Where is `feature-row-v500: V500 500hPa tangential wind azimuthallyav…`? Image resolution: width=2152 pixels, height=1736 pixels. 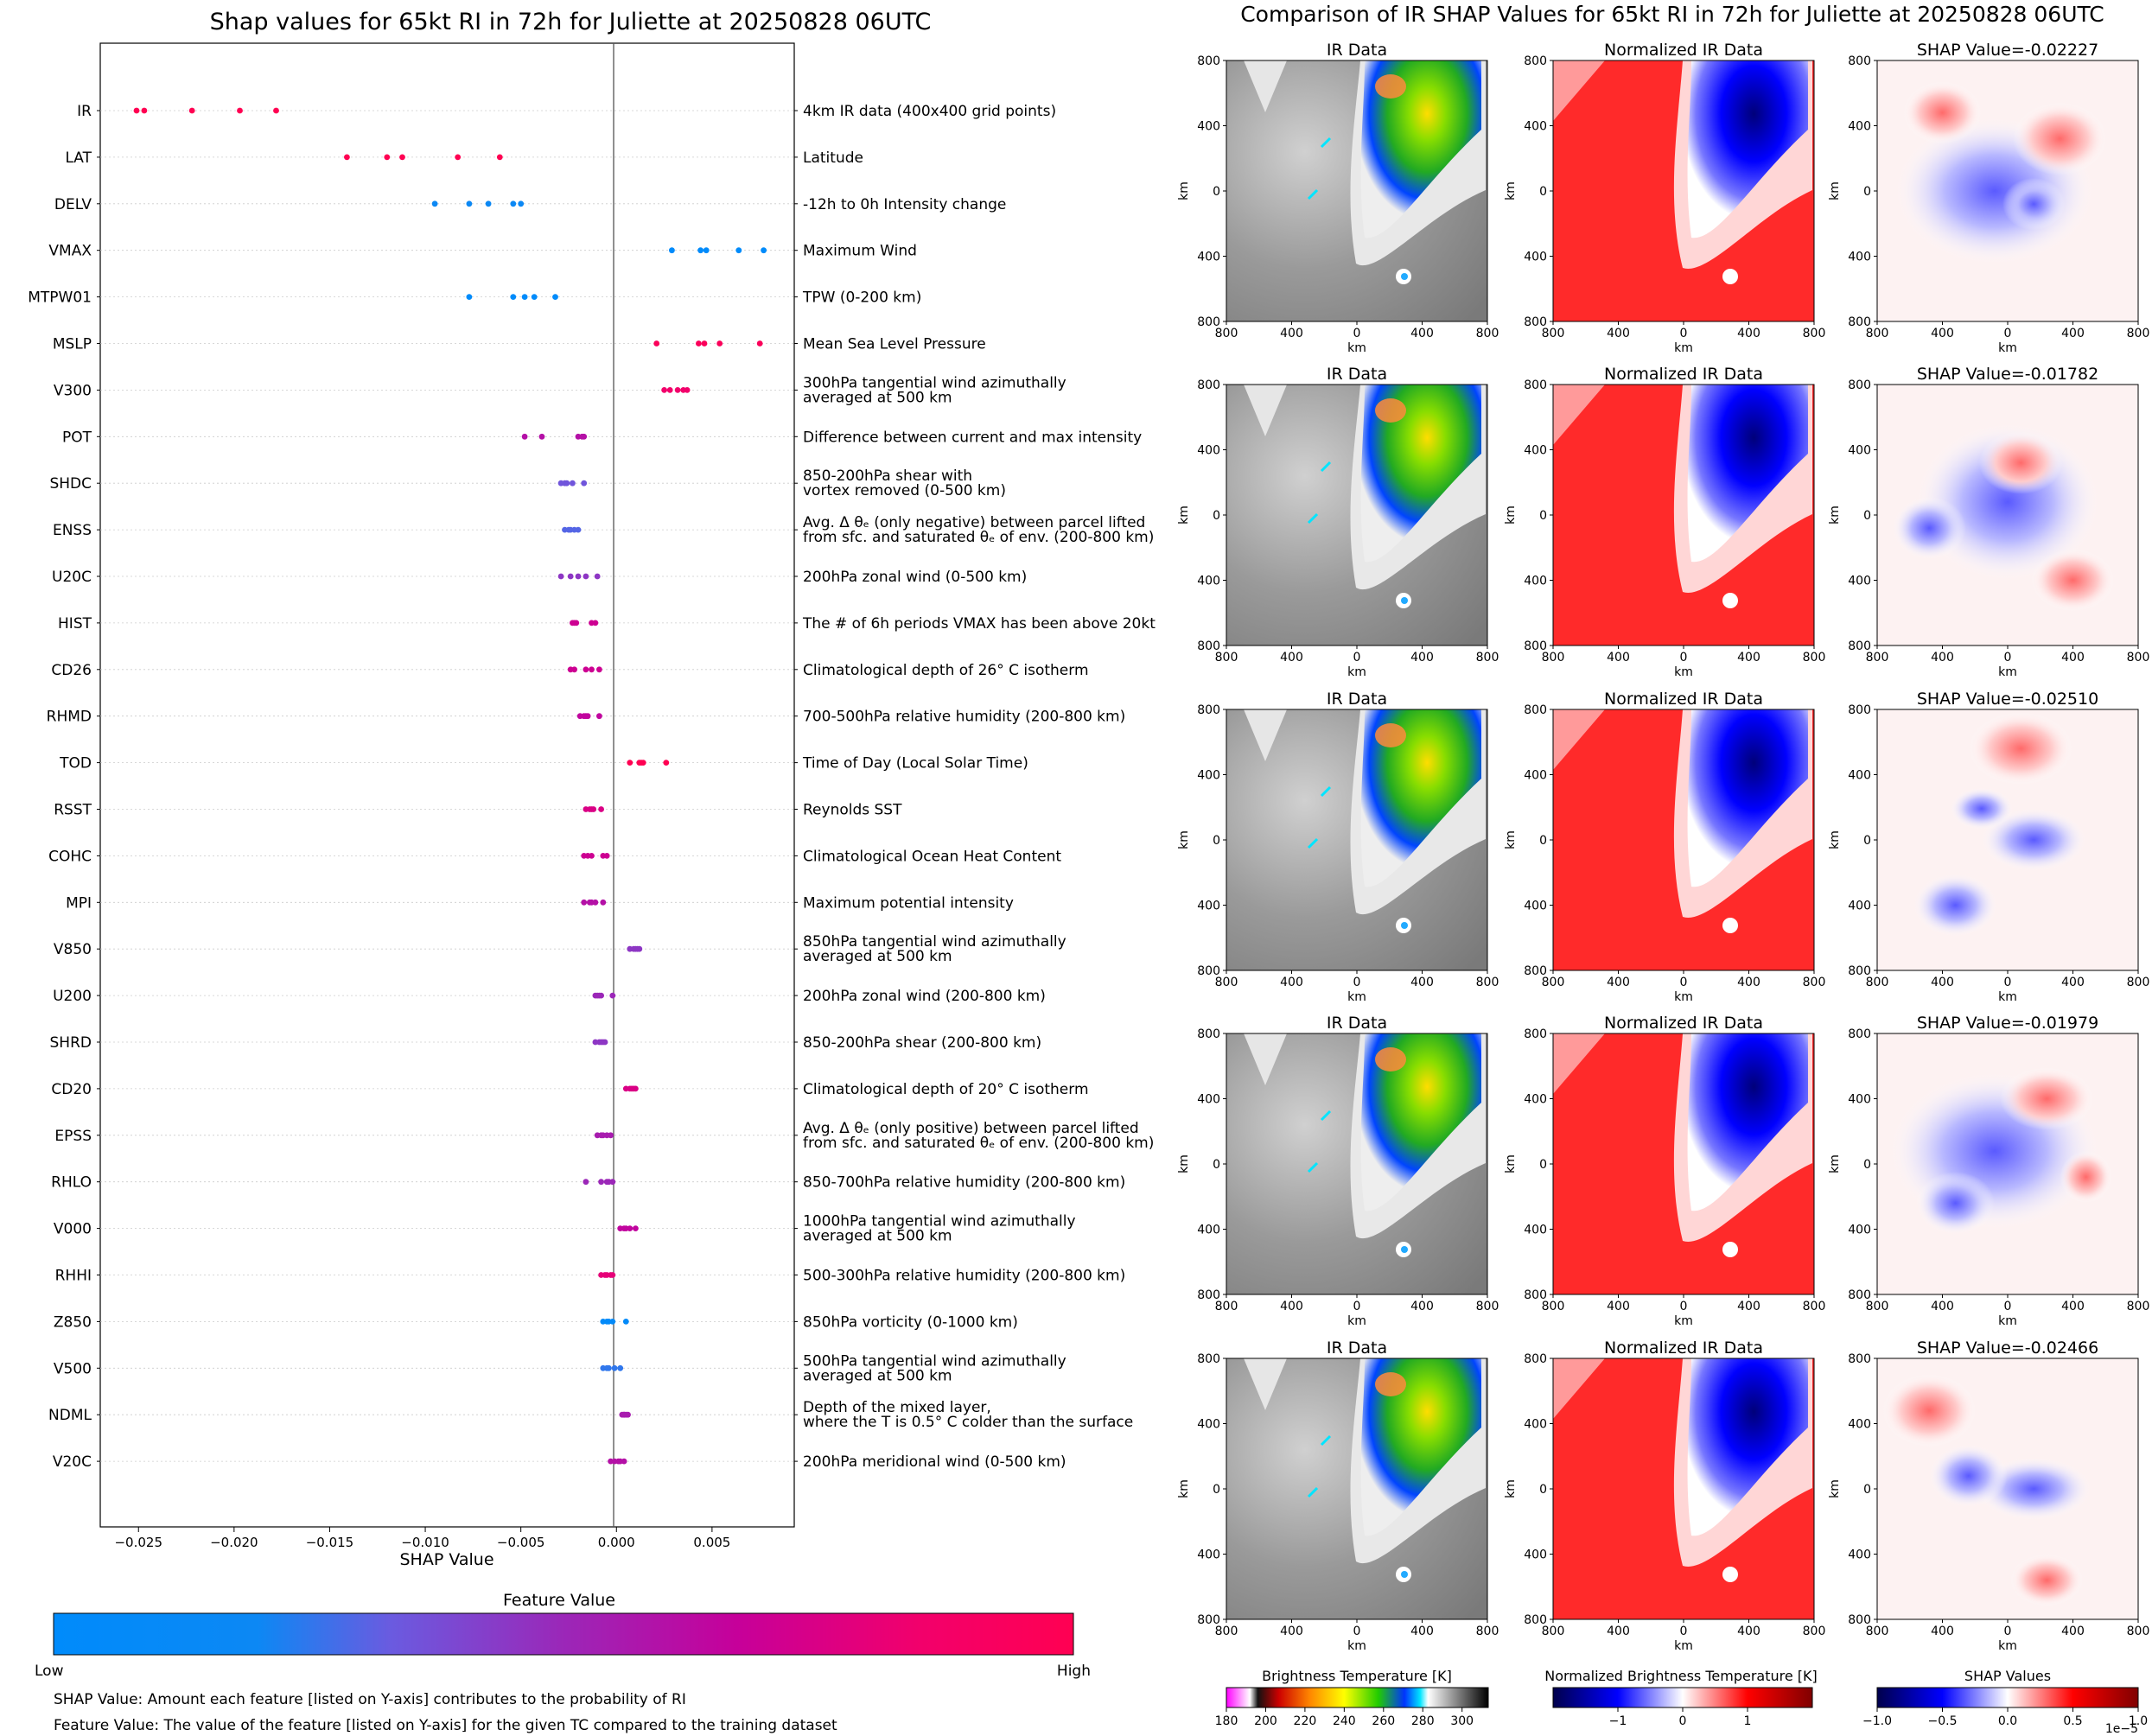
feature-row-v500: V500 500hPa tangential wind azimuthallyav… is located at coordinates (560, 1368).